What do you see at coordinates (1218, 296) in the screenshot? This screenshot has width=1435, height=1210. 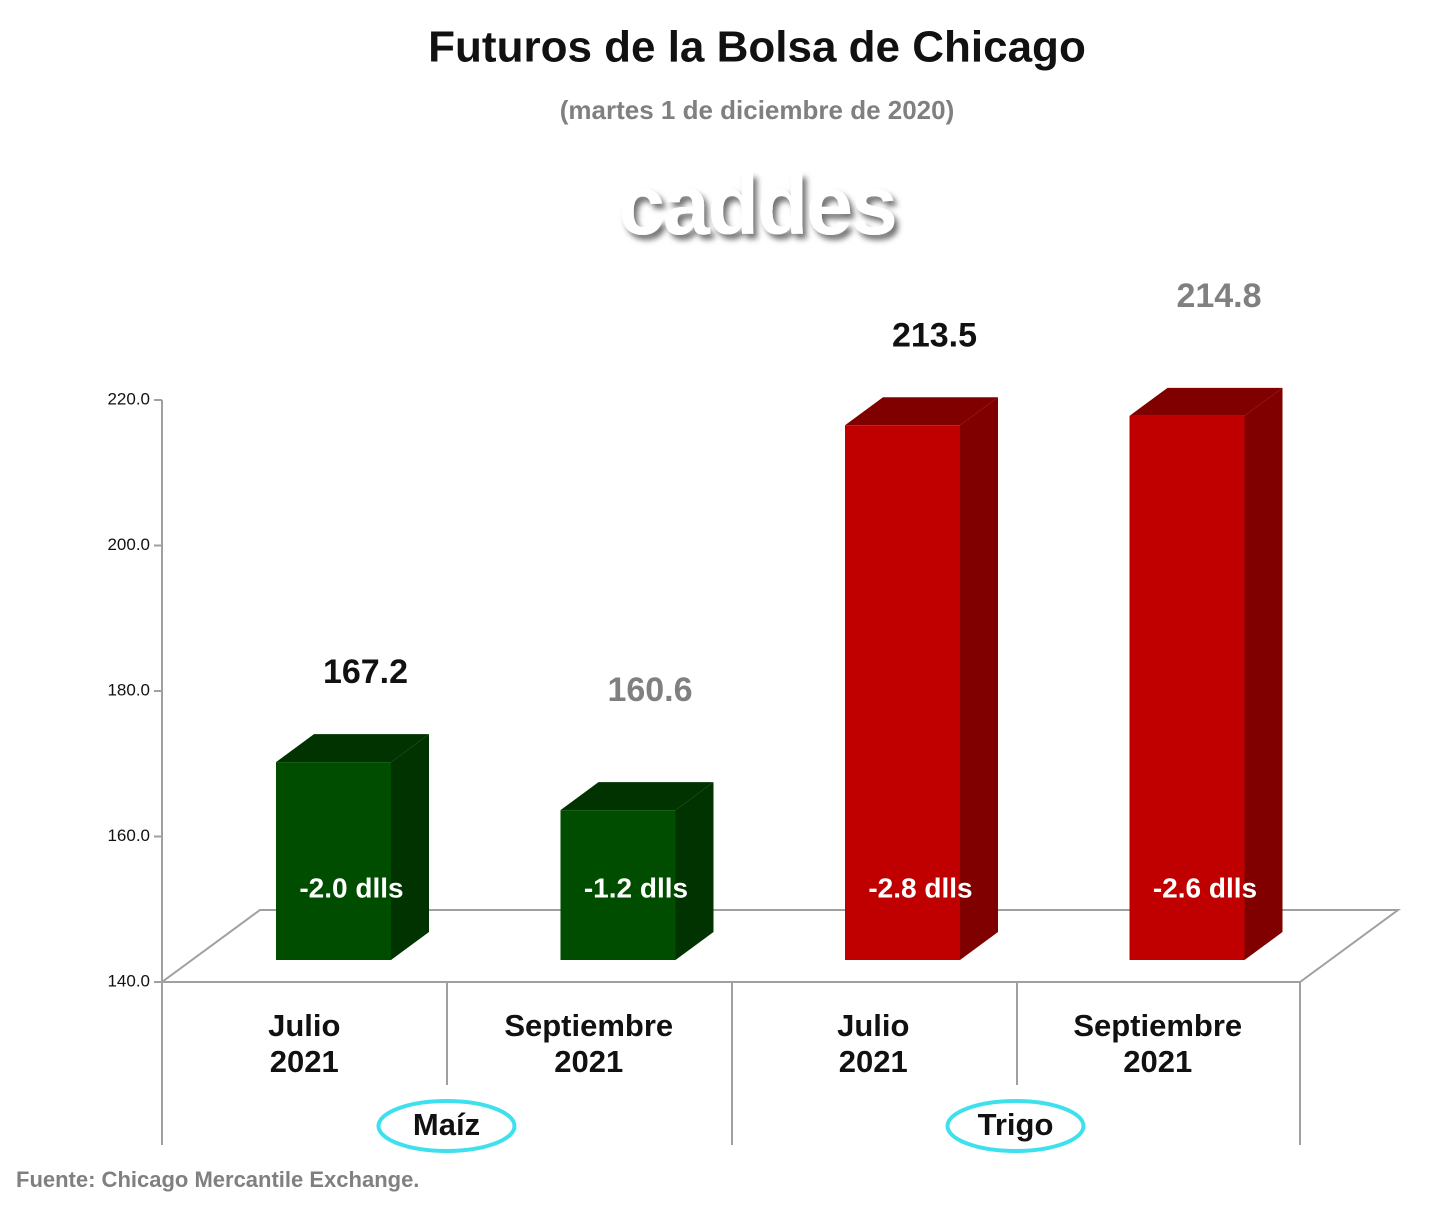 I see `value-label: 214.8` at bounding box center [1218, 296].